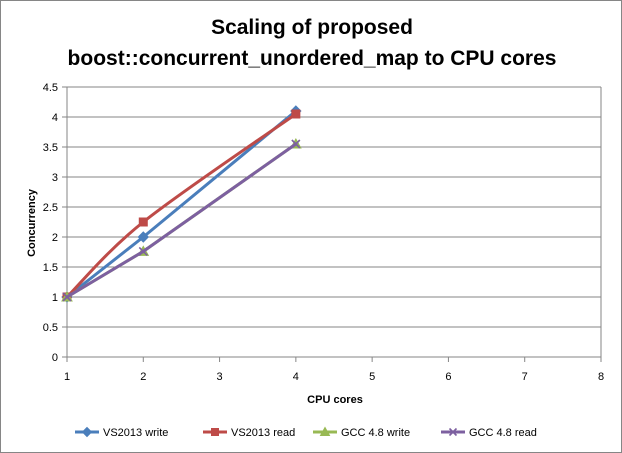 This screenshot has height=453, width=622. I want to click on x-tick-label: 6, so click(448, 377).